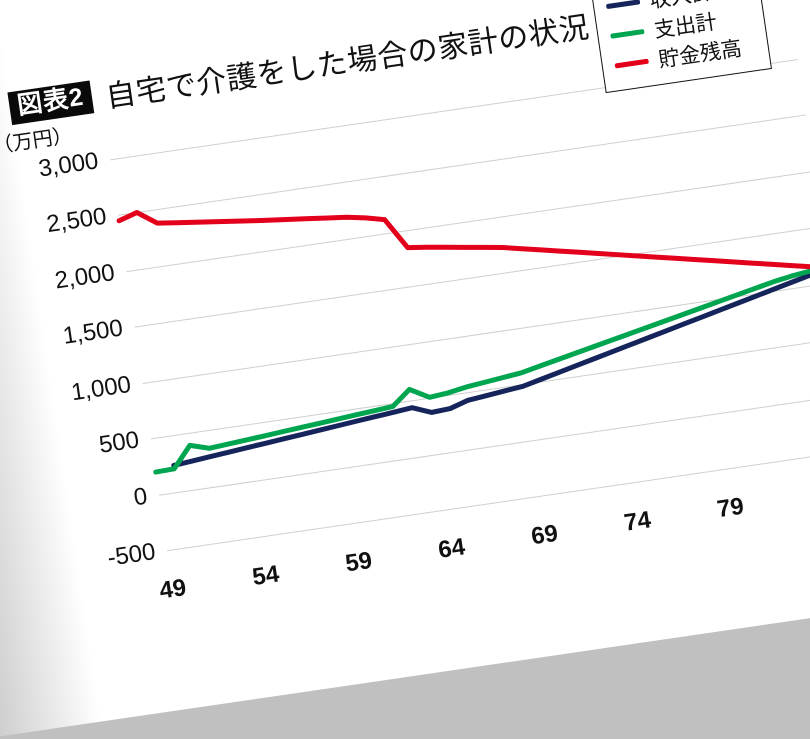  I want to click on x-axis-tick-label: 69, so click(544, 535).